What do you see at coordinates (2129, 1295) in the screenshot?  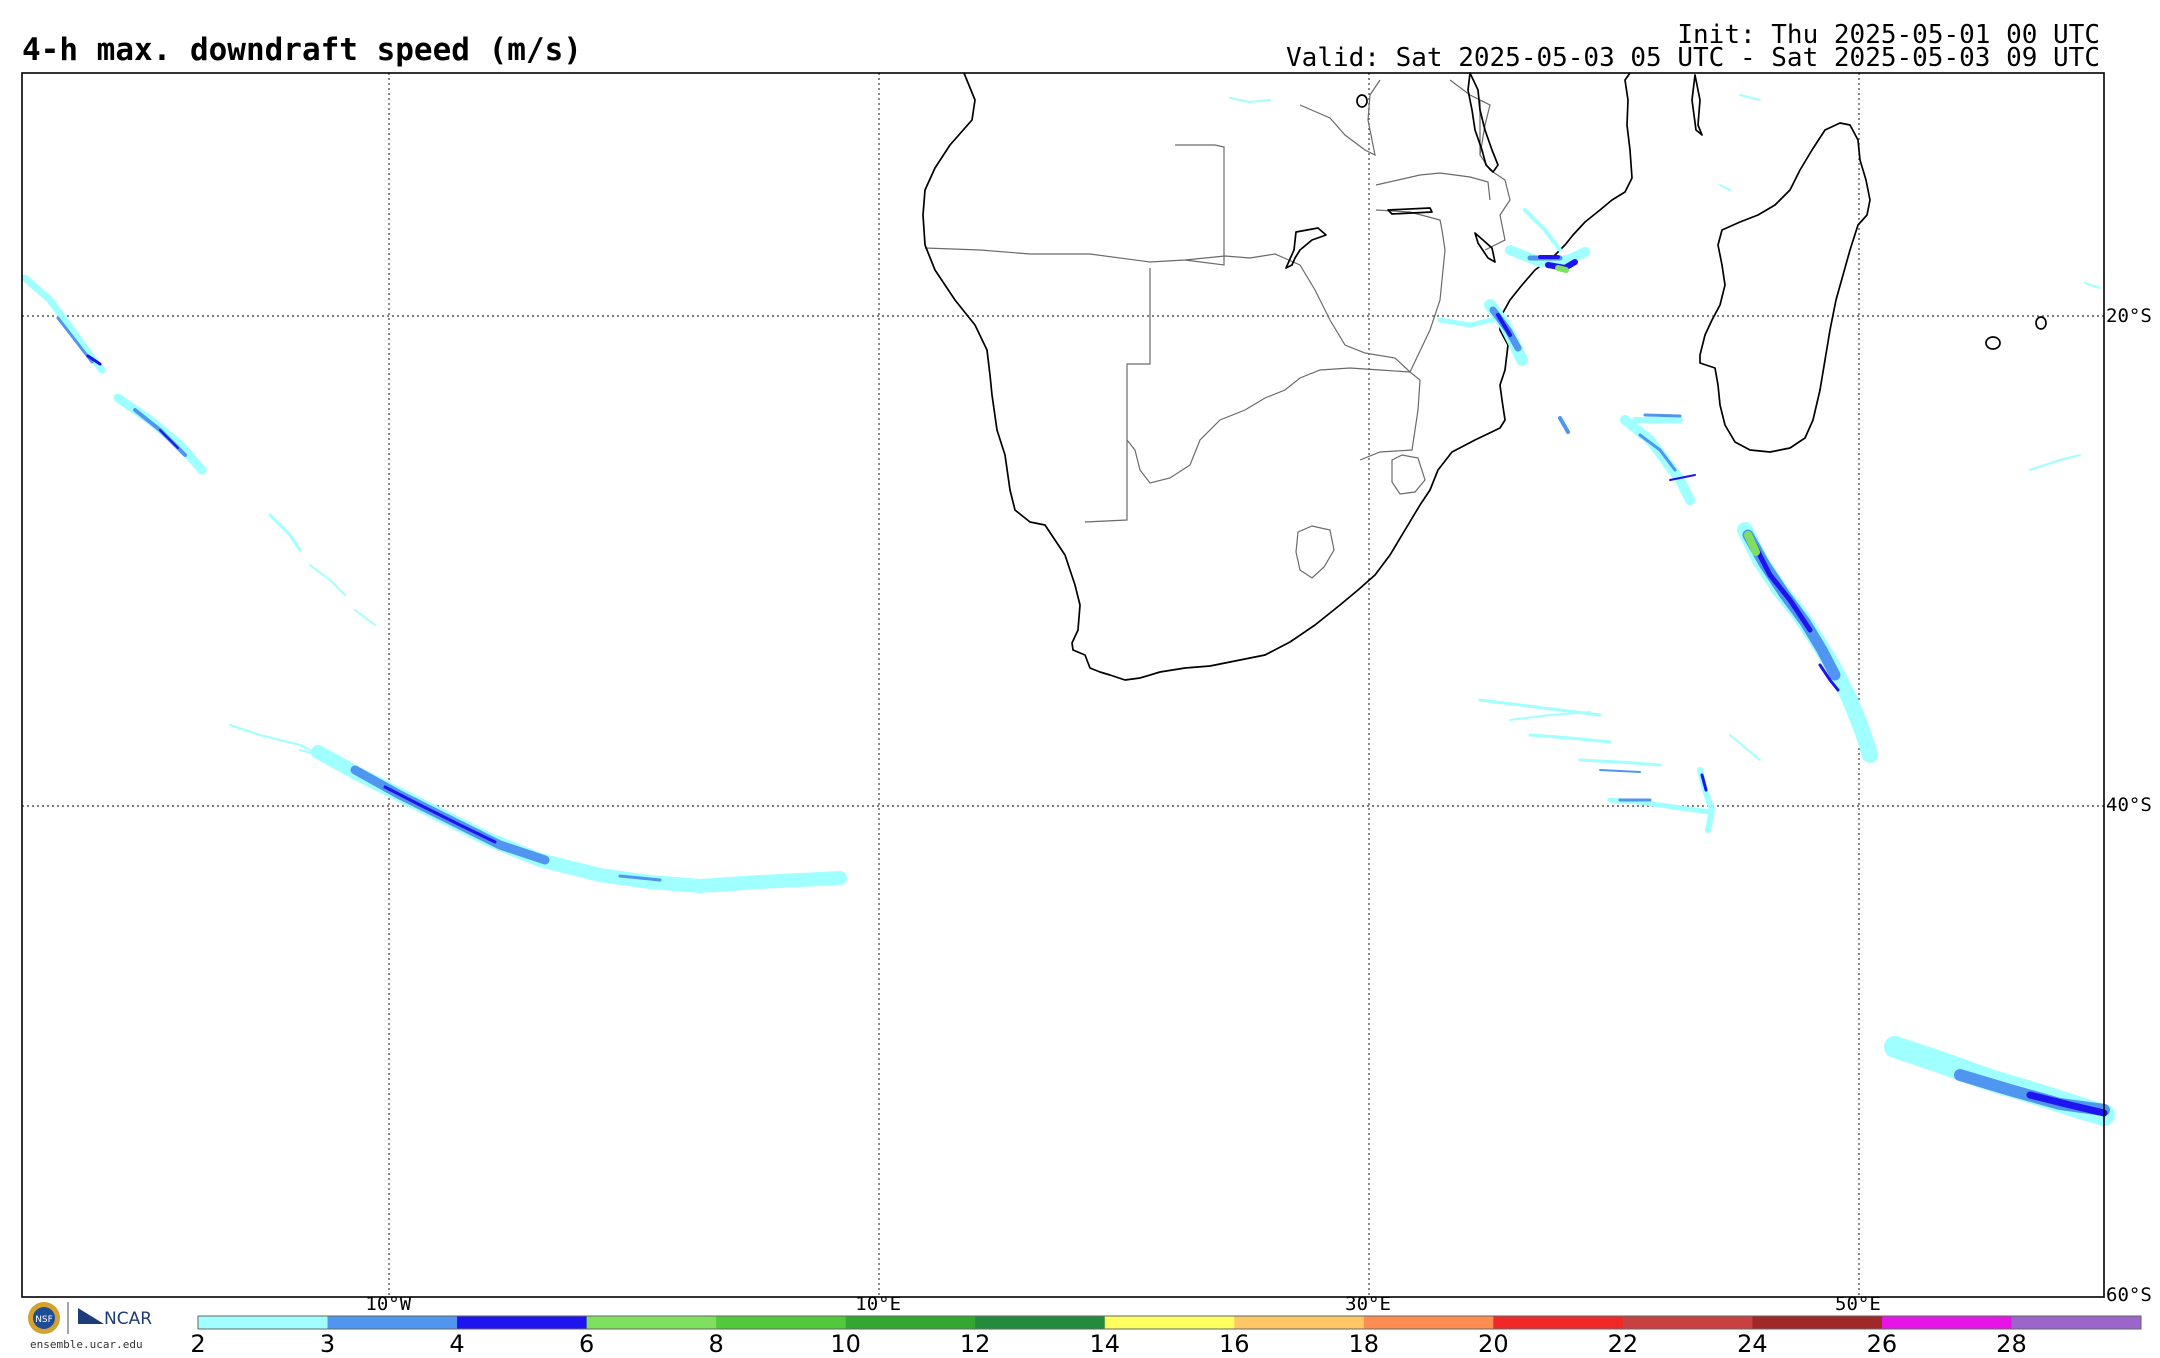 I see `lat-label: 60°S` at bounding box center [2129, 1295].